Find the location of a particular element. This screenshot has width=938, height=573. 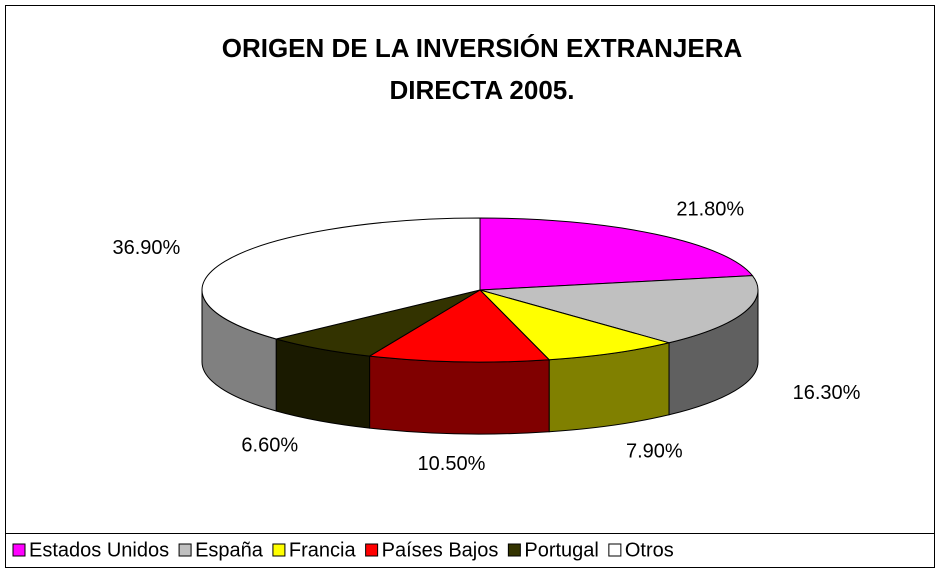

legend-box is located at coordinates (470, 550).